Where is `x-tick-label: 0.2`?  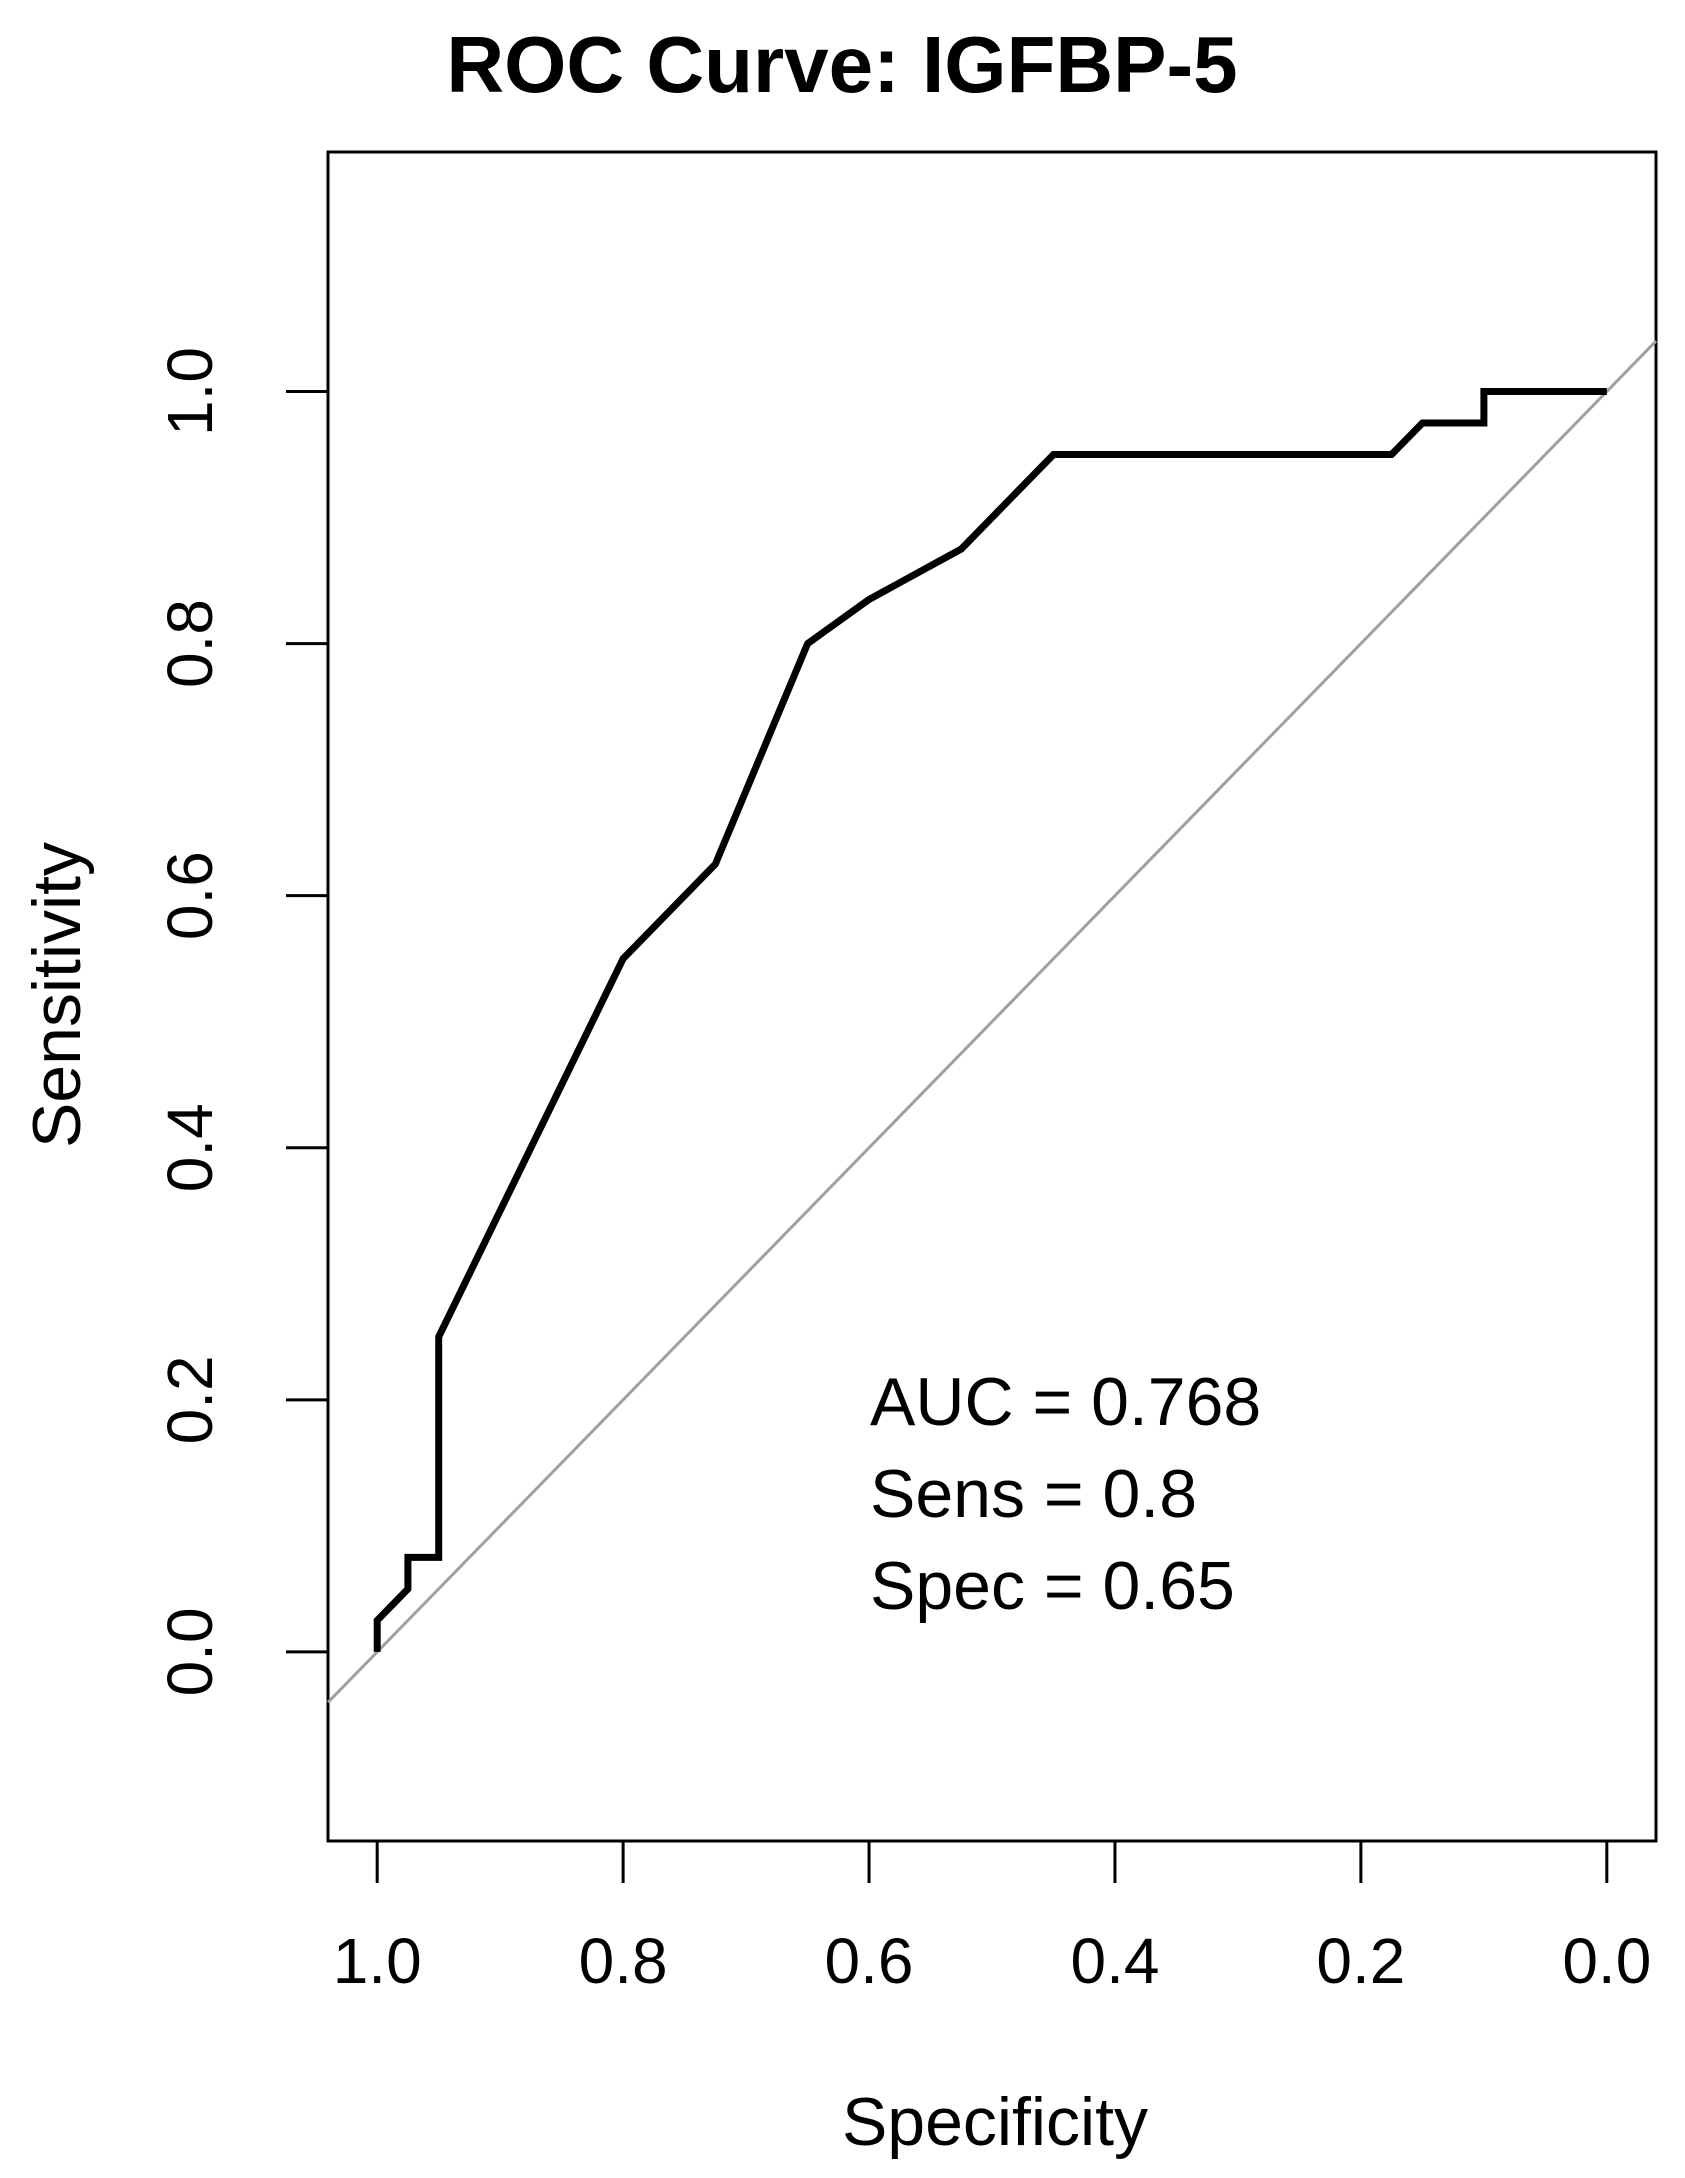 x-tick-label: 0.2 is located at coordinates (1360, 1961).